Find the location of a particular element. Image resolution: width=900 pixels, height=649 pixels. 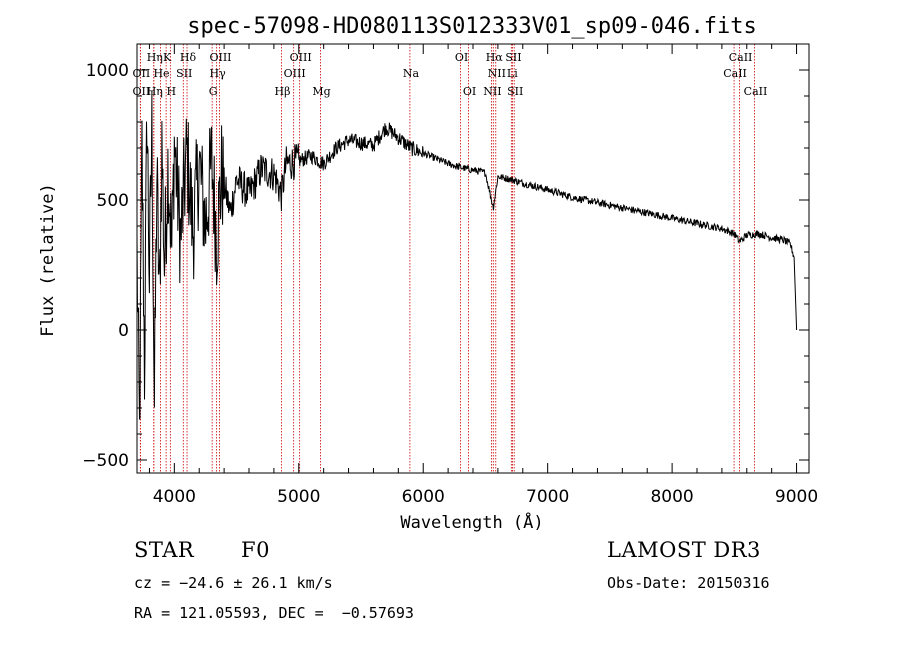

spectral-line-label: Hα is located at coordinates (495, 57).